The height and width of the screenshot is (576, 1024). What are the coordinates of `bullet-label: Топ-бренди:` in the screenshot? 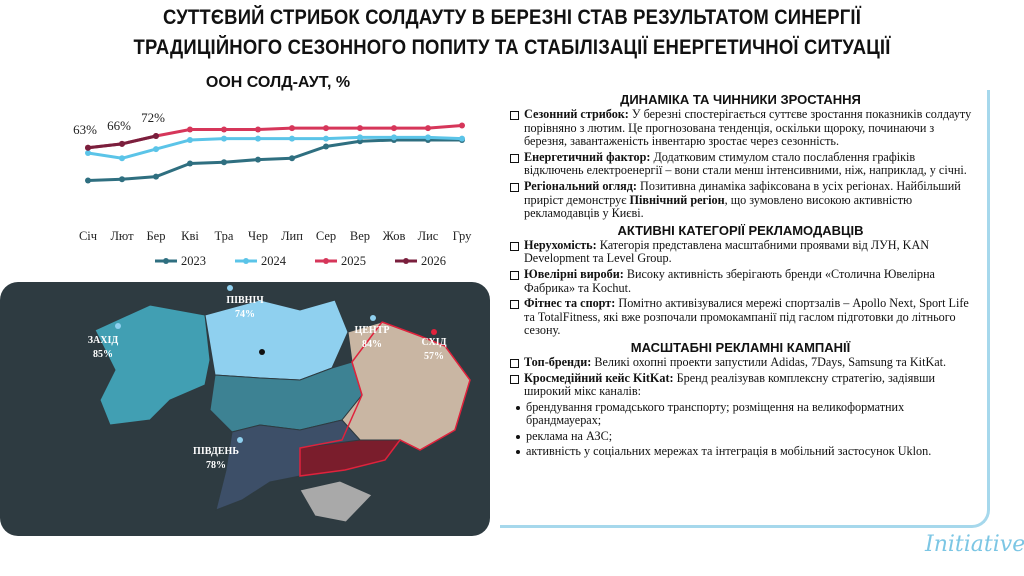 It's located at (558, 361).